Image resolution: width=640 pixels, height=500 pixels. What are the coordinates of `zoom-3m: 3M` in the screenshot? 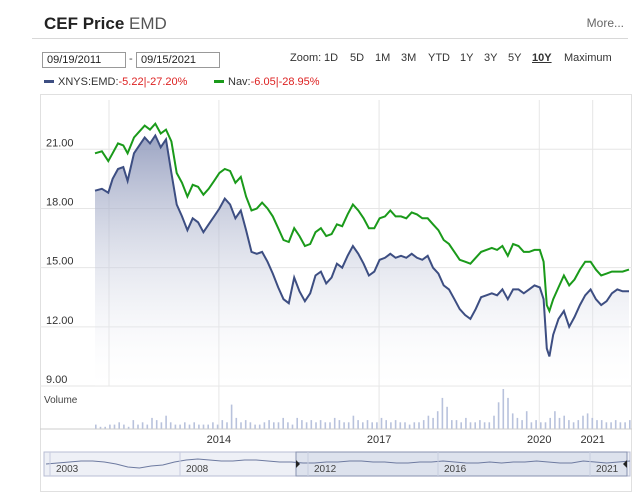 It's located at (409, 58).